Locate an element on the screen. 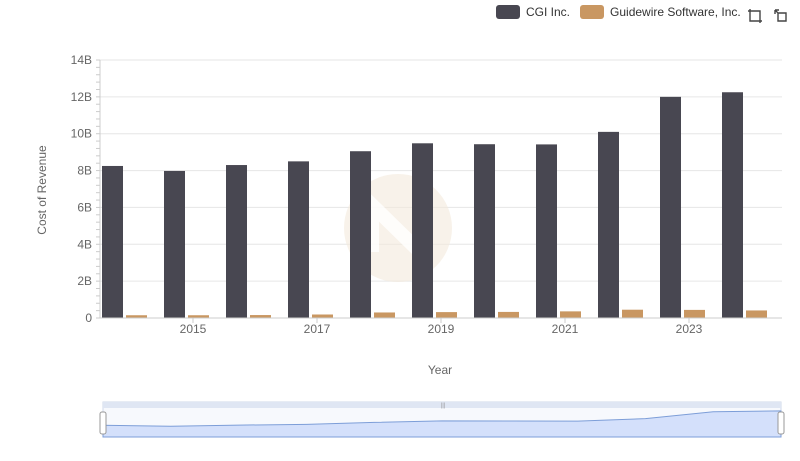  x-tick-label: 2023 is located at coordinates (689, 329).